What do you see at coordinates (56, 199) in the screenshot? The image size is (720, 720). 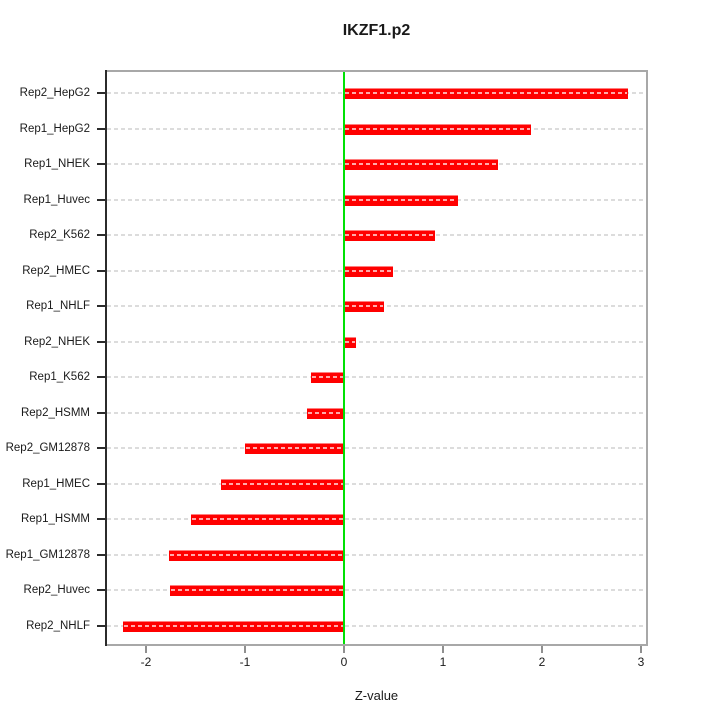 I see `y-axis-label: Rep1_Huvec` at bounding box center [56, 199].